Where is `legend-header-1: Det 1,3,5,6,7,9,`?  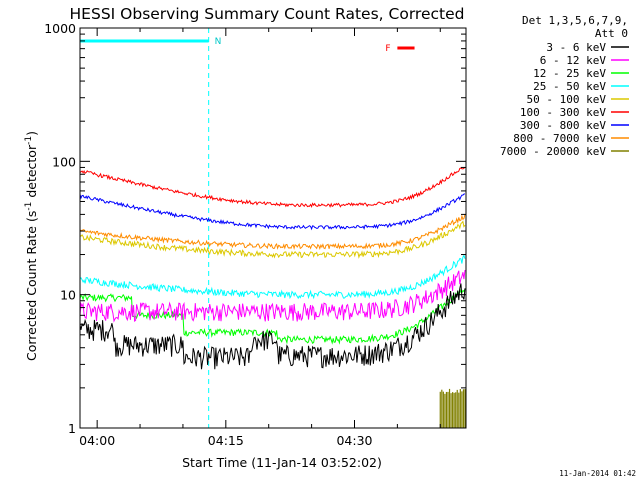 legend-header-1: Det 1,3,5,6,7,9, is located at coordinates (575, 20).